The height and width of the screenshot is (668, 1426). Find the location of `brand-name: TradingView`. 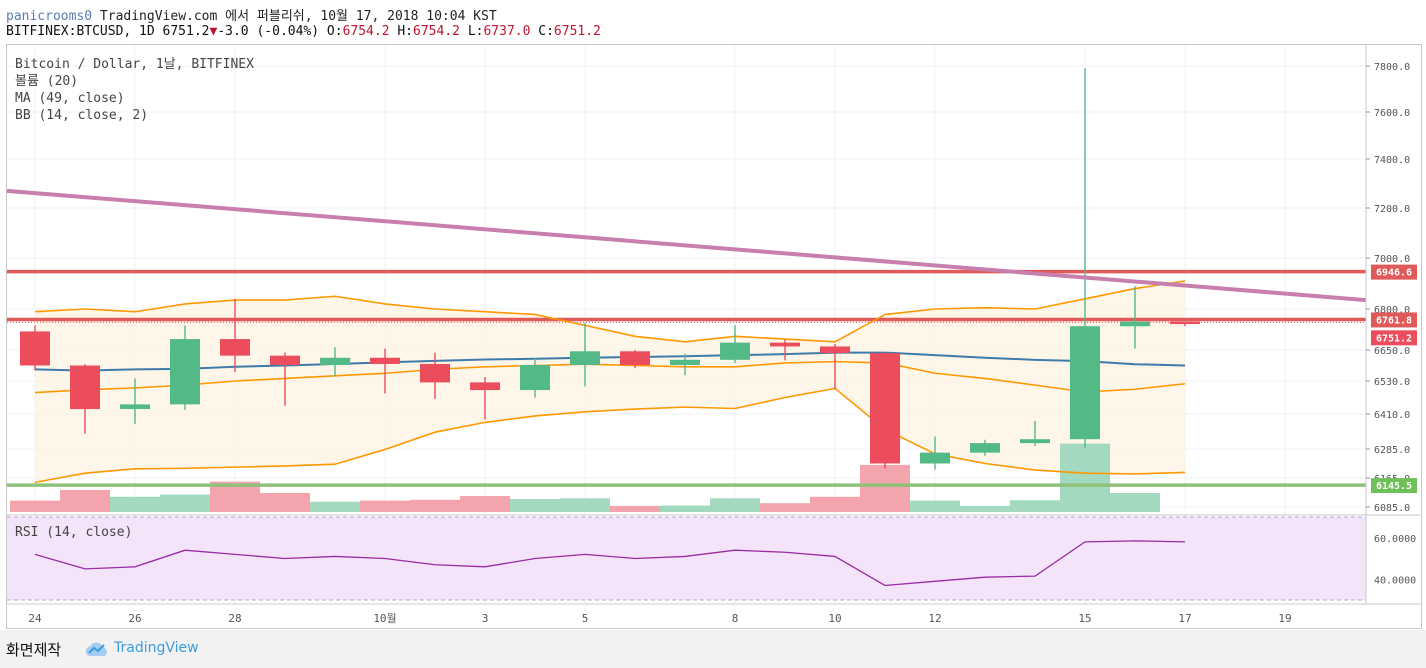

brand-name: TradingView is located at coordinates (156, 648).